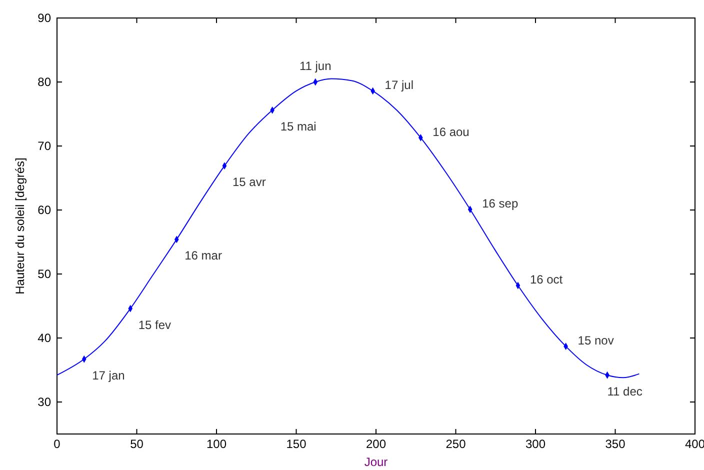 The image size is (704, 470). What do you see at coordinates (596, 341) in the screenshot?
I see `annotation: 15 nov` at bounding box center [596, 341].